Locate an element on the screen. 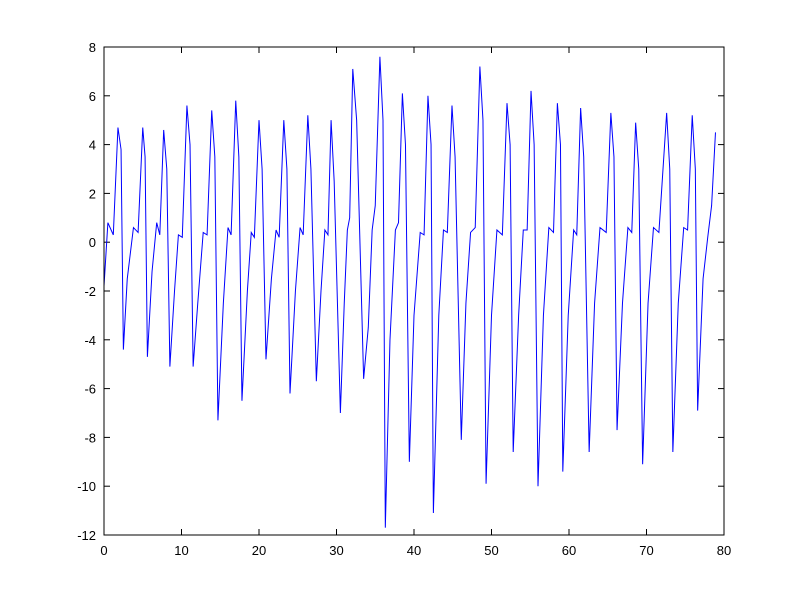  x-tick-label: 10 is located at coordinates (181, 550).